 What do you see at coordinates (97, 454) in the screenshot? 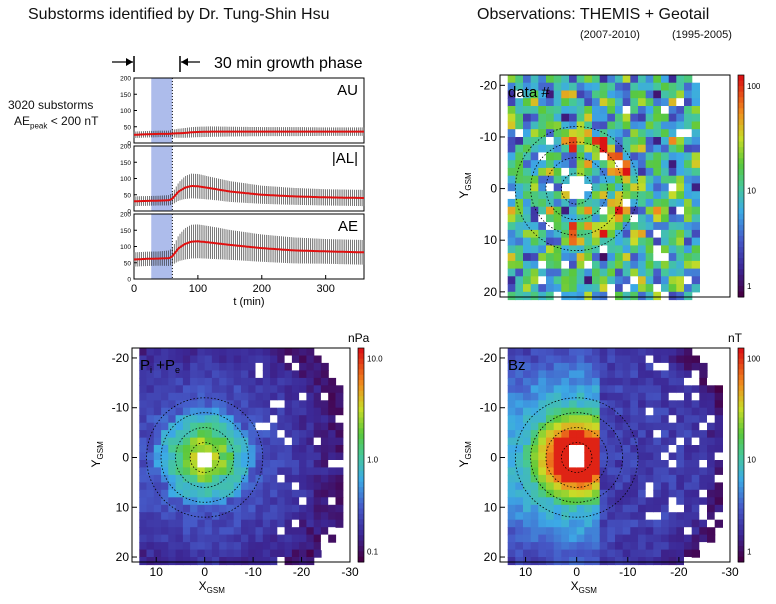
I see `y-axis-label: YGSM` at bounding box center [97, 454].